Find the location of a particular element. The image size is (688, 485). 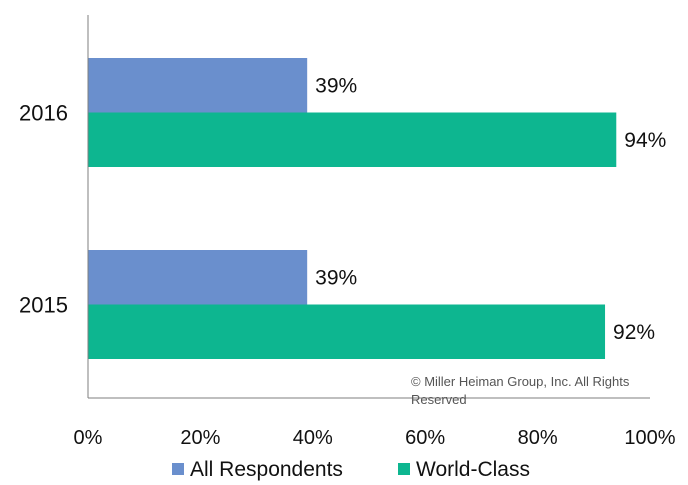

bar-2016-world-class is located at coordinates (352, 139).